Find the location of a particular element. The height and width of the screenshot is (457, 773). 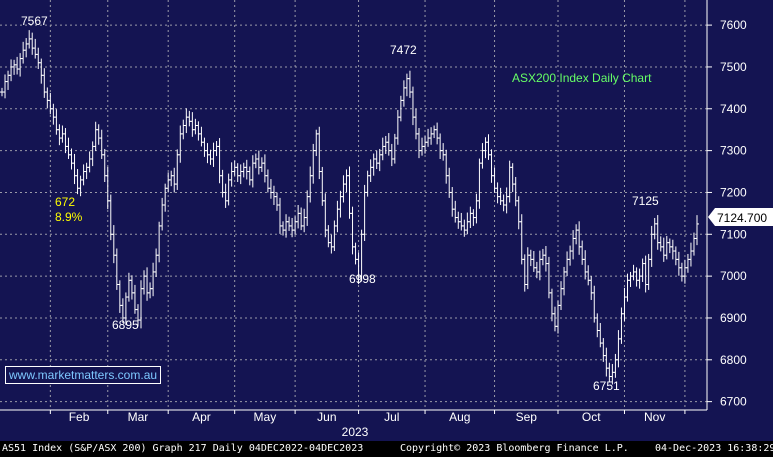

callout-points: 672 is located at coordinates (65, 202).